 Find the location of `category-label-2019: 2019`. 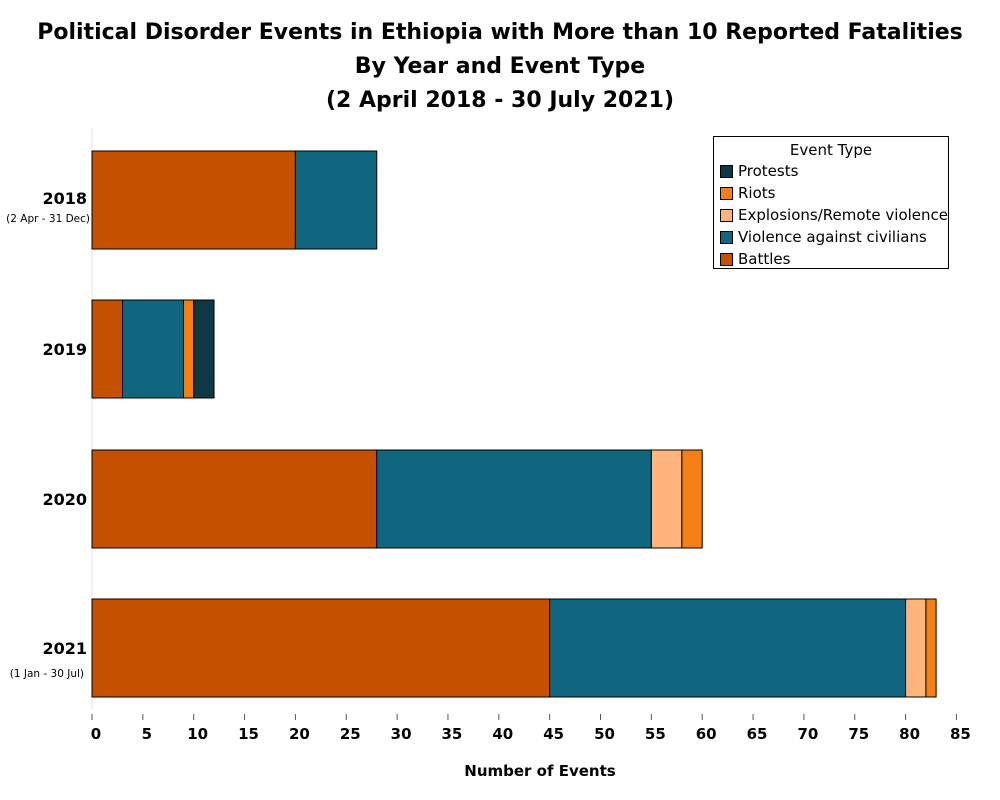

category-label-2019: 2019 is located at coordinates (64, 349).